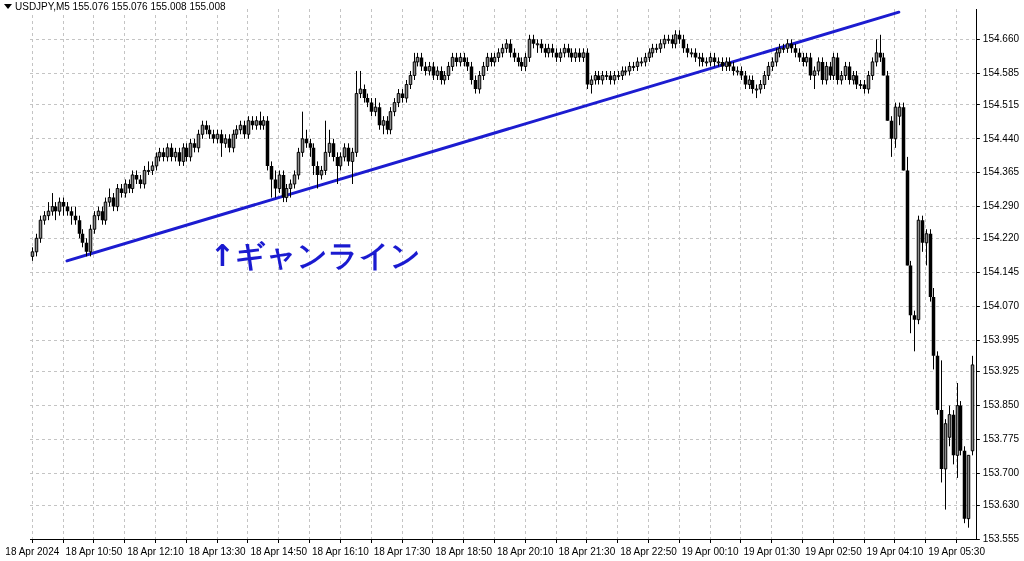  I want to click on x-tick-label: 19 Apr 01:30, so click(772, 551).